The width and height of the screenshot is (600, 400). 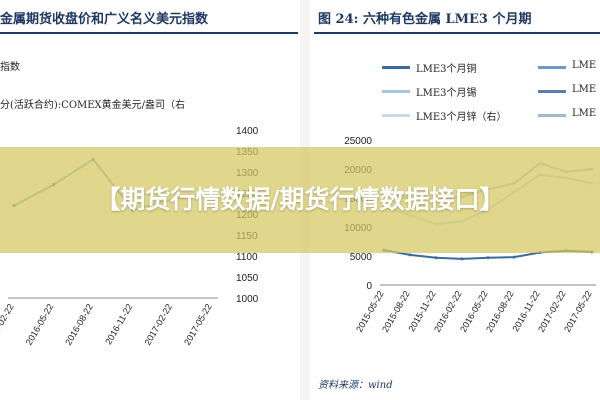 I want to click on legend-label-6: LME, so click(x=584, y=113).